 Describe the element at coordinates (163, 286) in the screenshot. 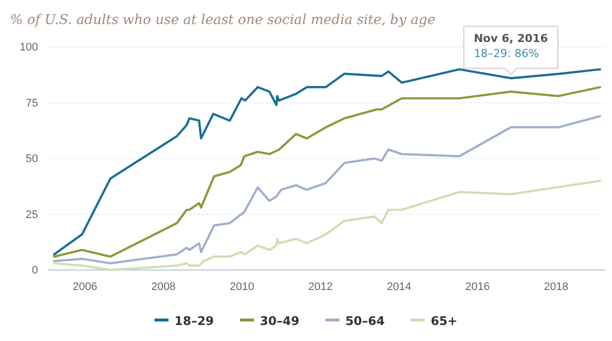

I see `x-tick-label: 2008` at that location.